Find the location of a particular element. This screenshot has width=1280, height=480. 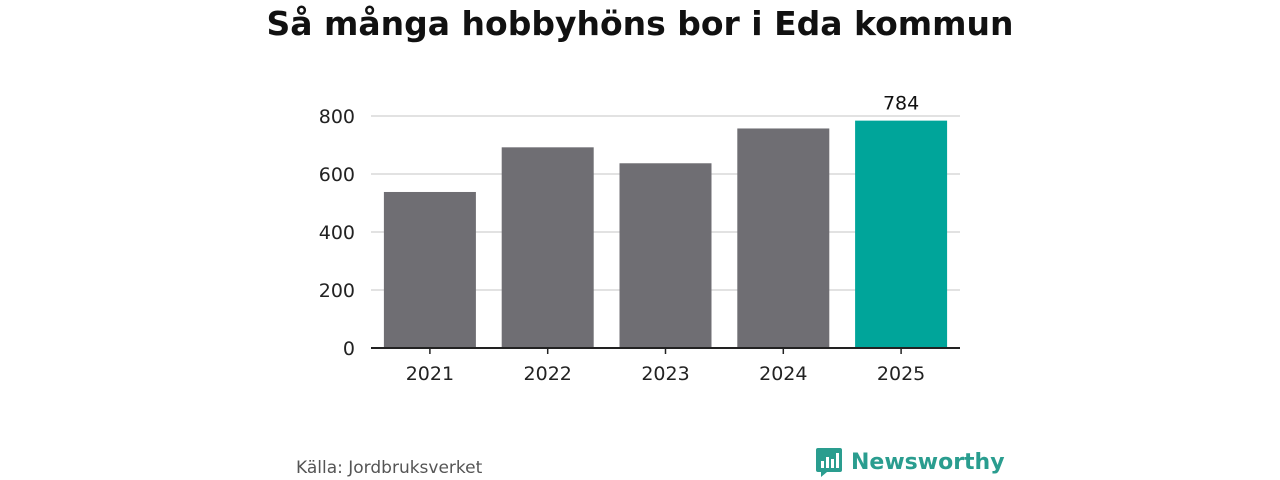

y-tick-label: 600 is located at coordinates (337, 175).